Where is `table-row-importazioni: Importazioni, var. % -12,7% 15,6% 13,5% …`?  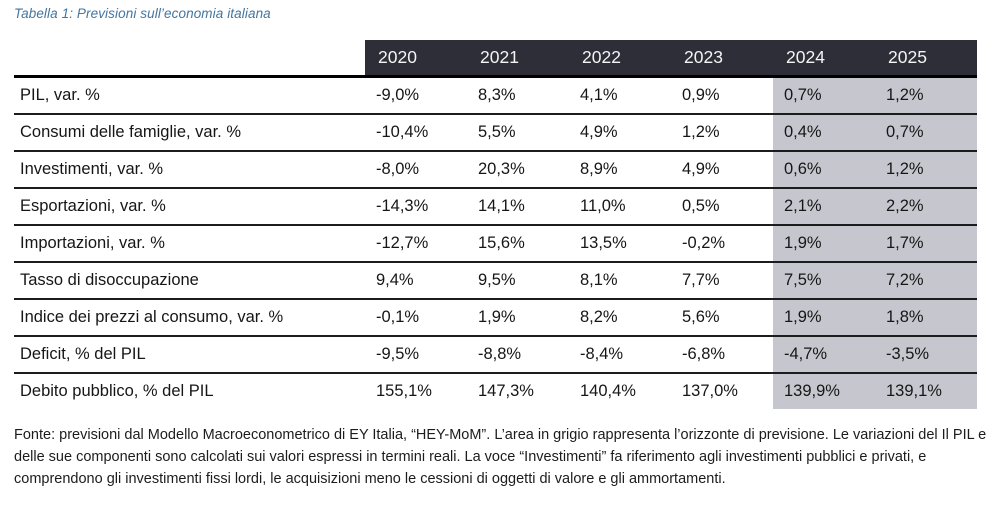
table-row-importazioni: Importazioni, var. % -12,7% 15,6% 13,5% … is located at coordinates (495, 243).